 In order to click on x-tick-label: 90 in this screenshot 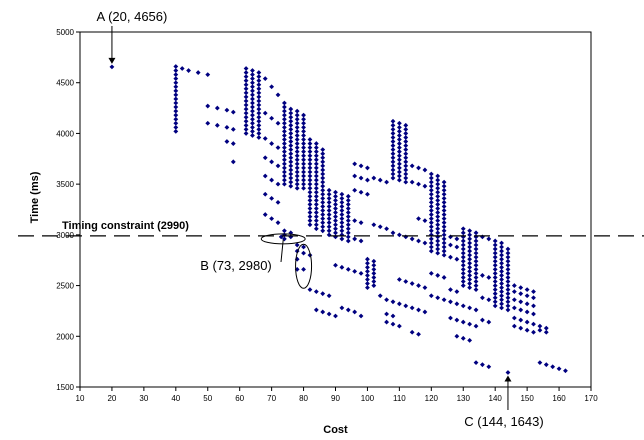, I will do `click(335, 398)`.